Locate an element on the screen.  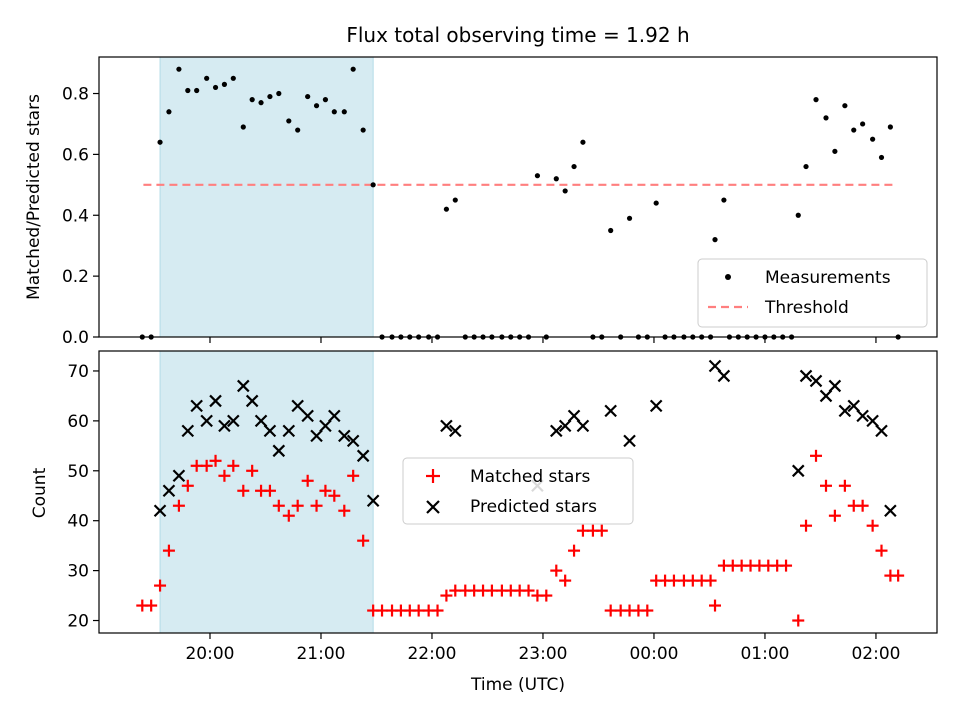
observing-window-shade is located at coordinates (266, 197).